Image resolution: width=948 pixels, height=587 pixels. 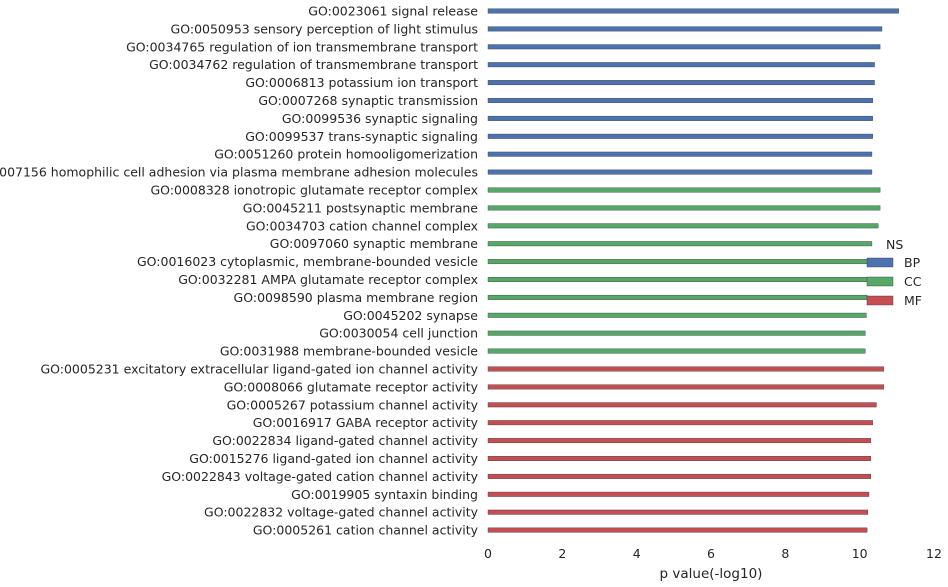 I want to click on category-label: GO:0016917 GABA receptor activity, so click(x=366, y=422).